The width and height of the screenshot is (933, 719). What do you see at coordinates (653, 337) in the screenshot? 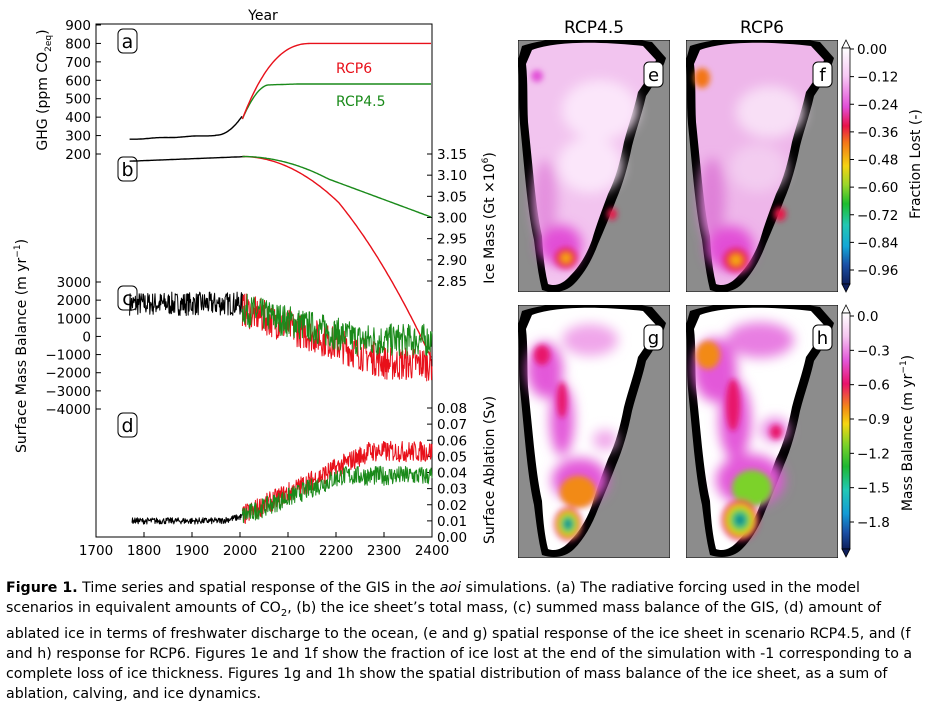
I see `map-letter-g: g` at bounding box center [653, 337].